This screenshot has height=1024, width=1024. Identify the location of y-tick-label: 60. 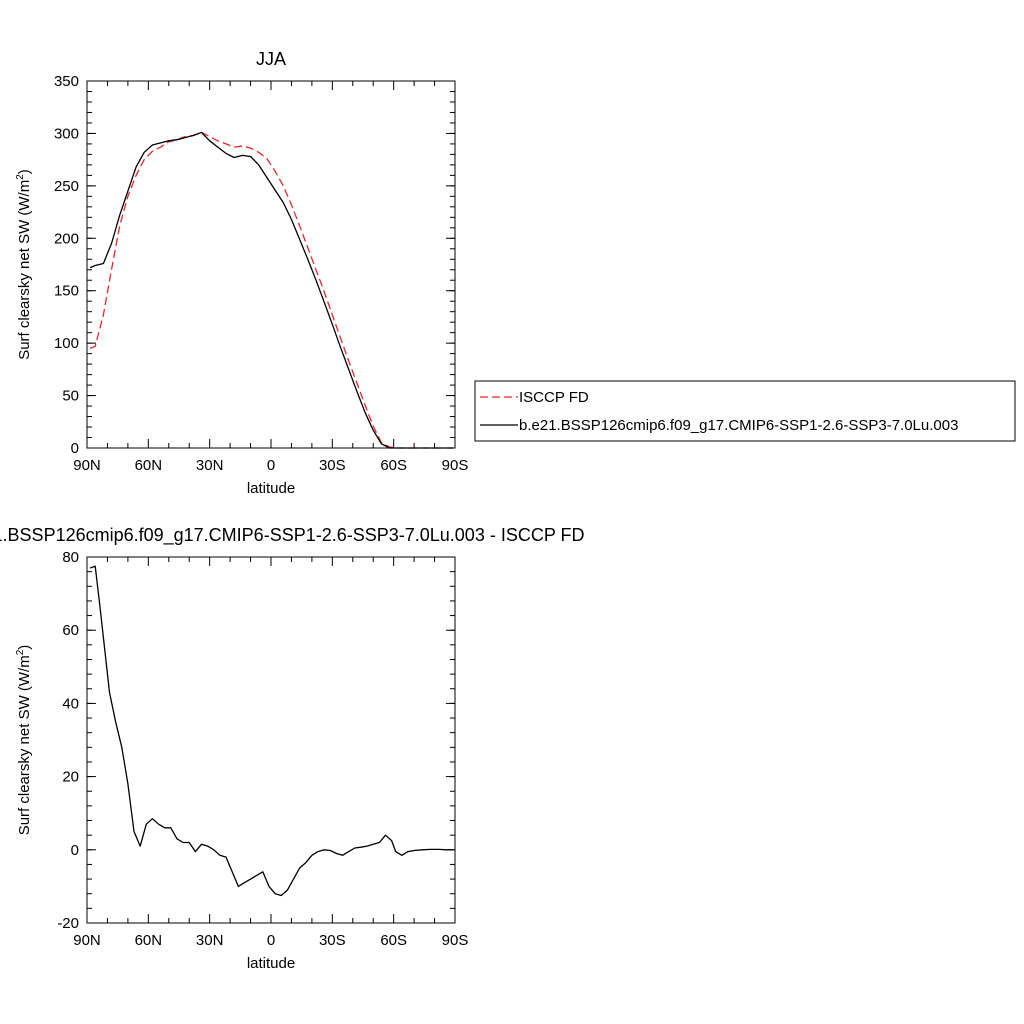
(70, 630).